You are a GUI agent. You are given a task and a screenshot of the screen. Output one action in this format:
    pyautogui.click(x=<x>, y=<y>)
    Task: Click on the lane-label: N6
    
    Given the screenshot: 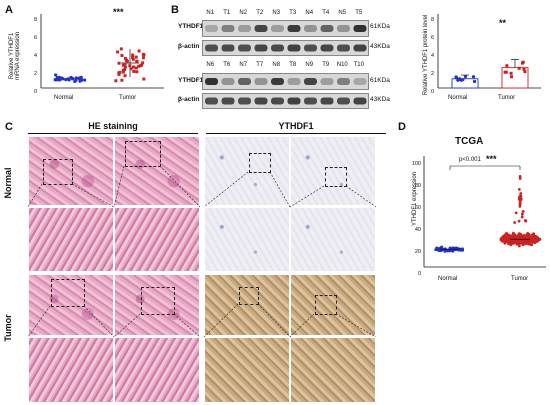 What is the action you would take?
    pyautogui.click(x=210, y=65)
    